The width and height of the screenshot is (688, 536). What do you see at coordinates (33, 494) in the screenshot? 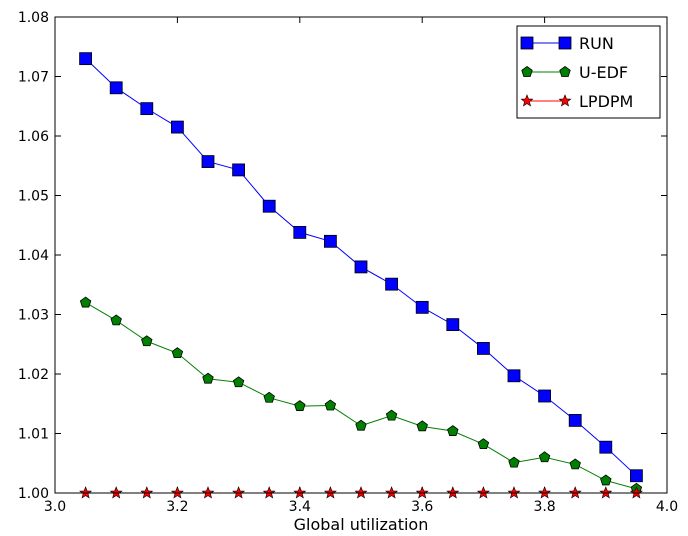
I see `y-tick-label: 1.00` at bounding box center [33, 494].